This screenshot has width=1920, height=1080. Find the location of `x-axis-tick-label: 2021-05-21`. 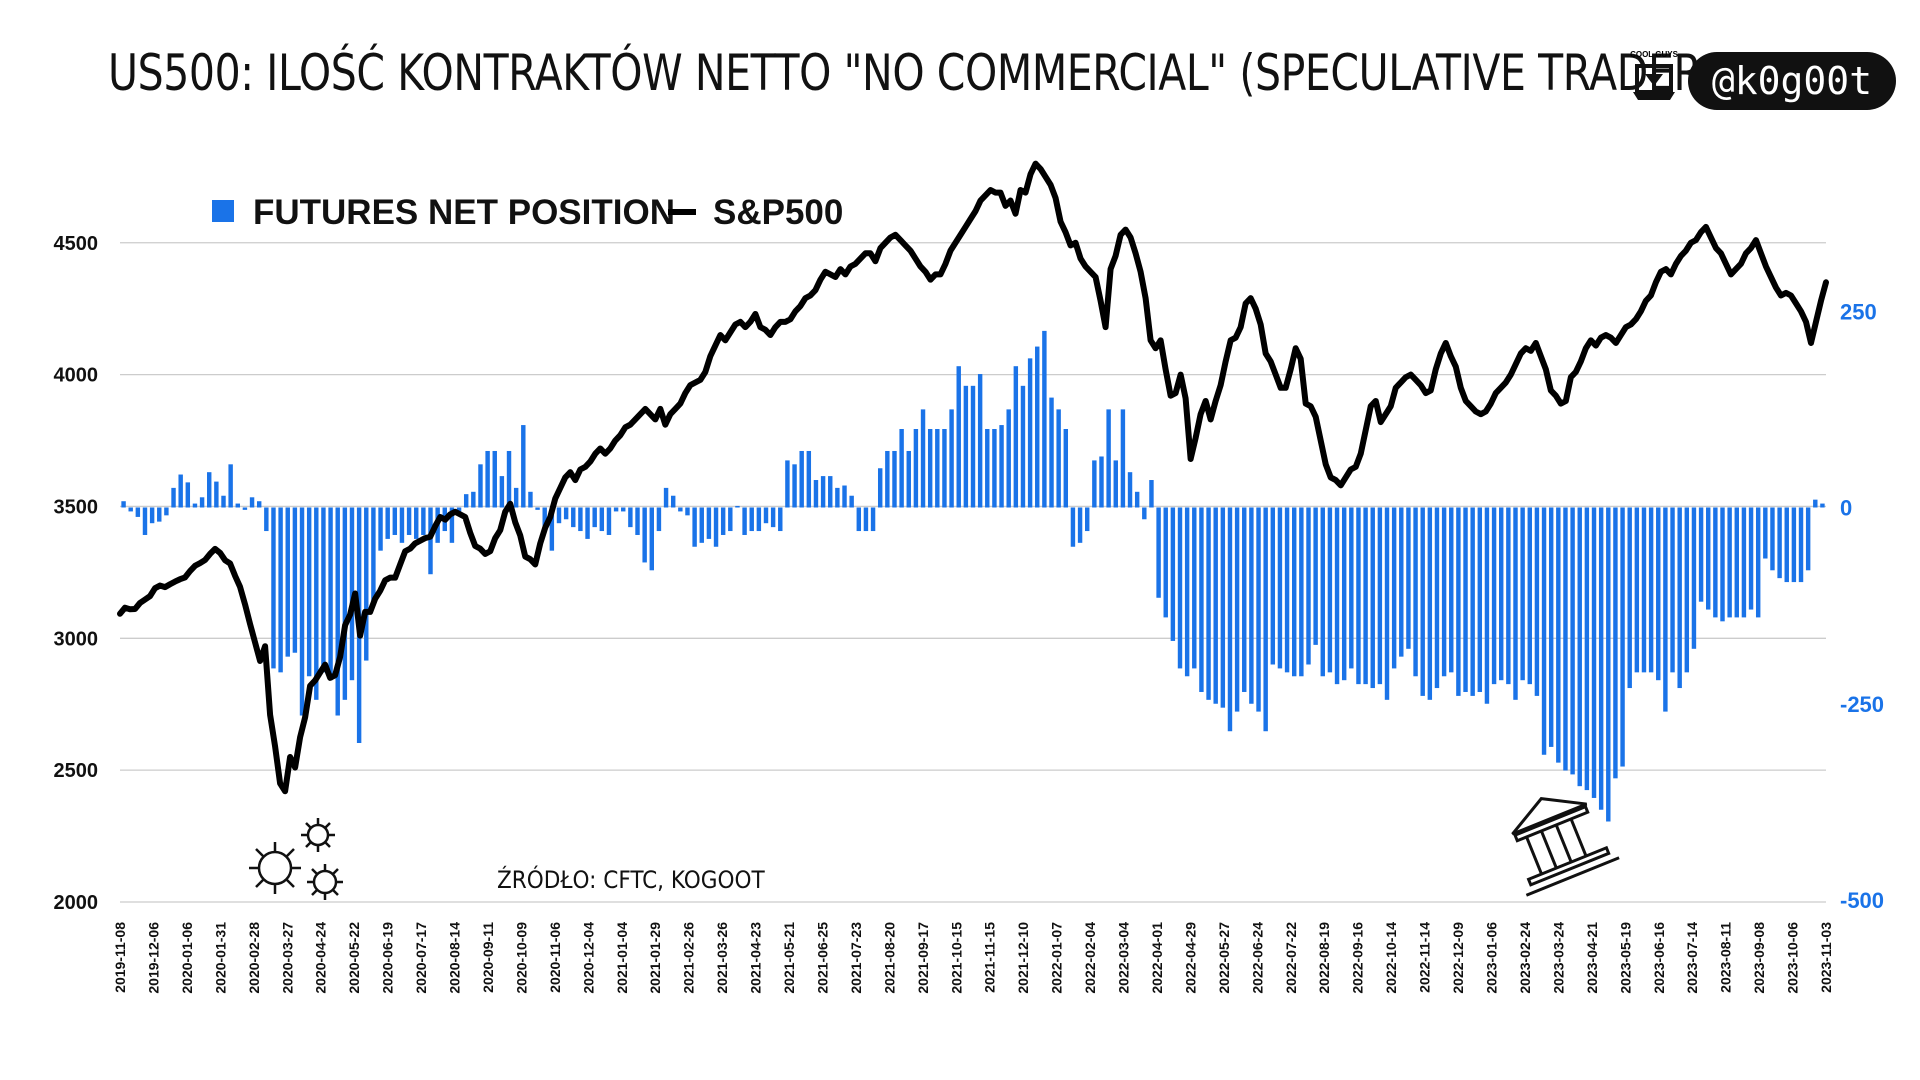

x-axis-tick-label: 2021-05-21 is located at coordinates (789, 958).